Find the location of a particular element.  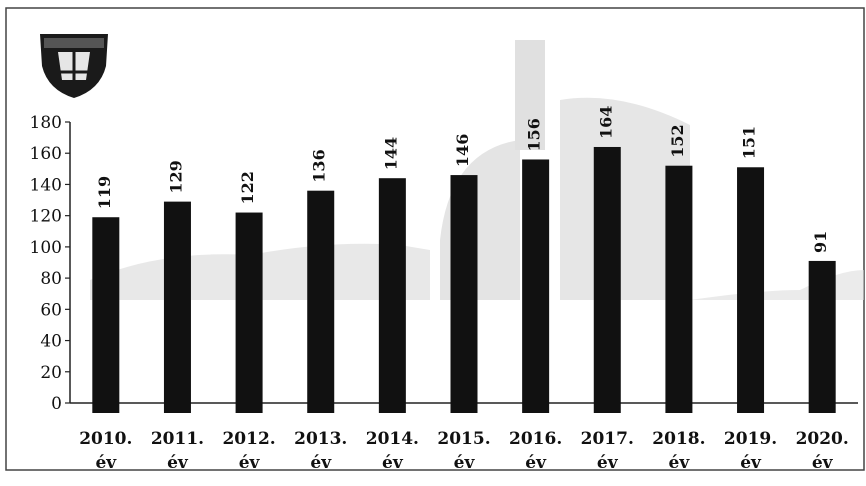

y-tick-label: 40 is located at coordinates (51, 342).